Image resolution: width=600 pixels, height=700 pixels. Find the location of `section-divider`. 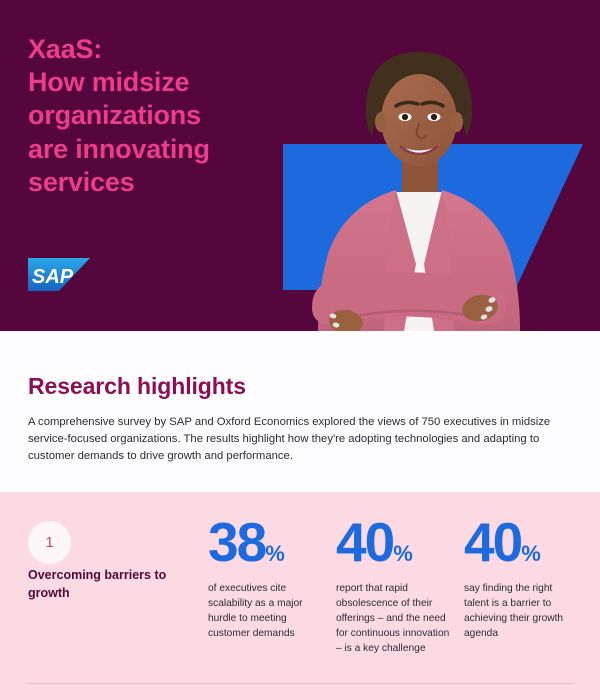

section-divider is located at coordinates (300, 683).